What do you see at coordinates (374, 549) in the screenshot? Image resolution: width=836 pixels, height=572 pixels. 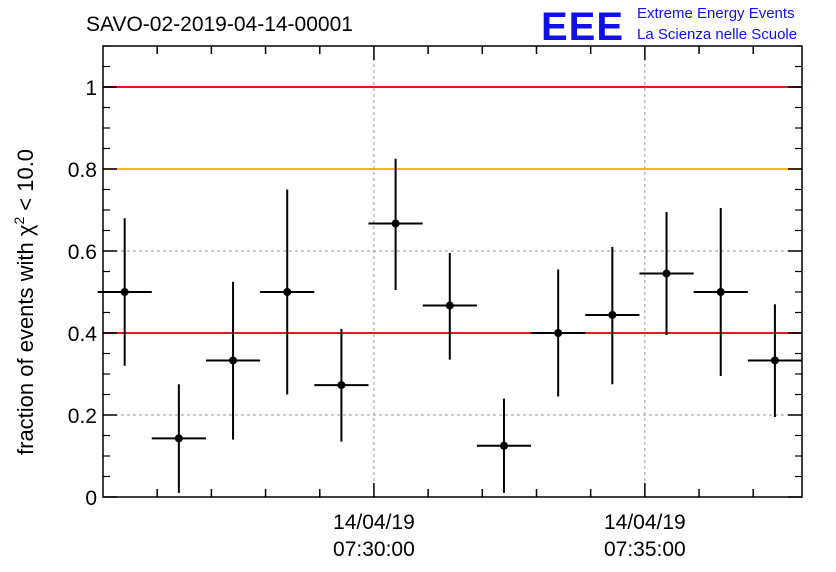 I see `x-tick-label-time-0: 07:30:00` at bounding box center [374, 549].